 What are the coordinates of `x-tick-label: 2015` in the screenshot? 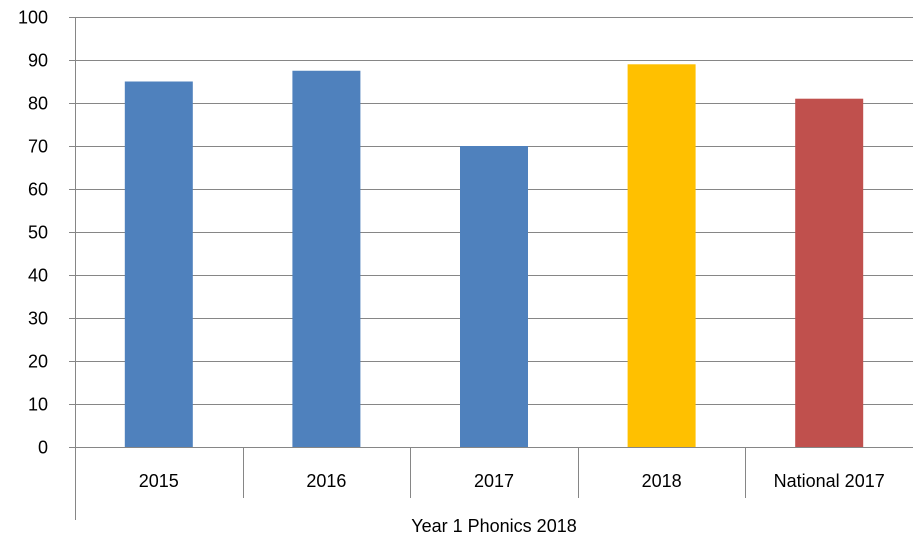 It's located at (159, 481).